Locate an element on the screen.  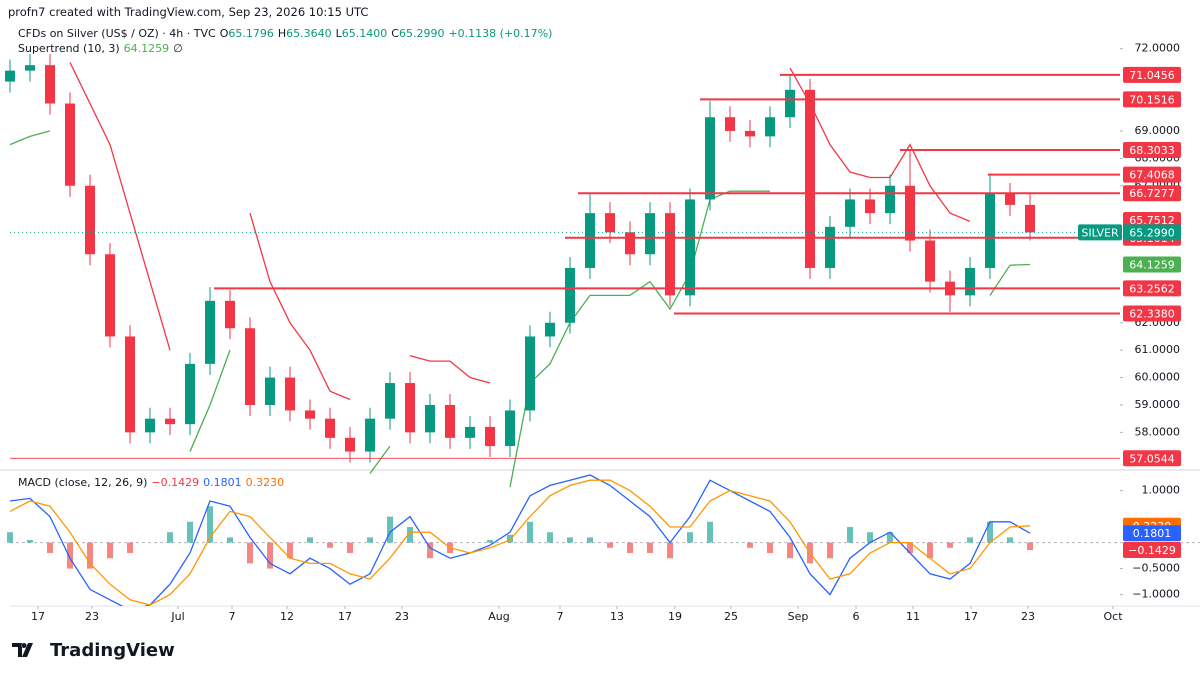
price-label: 68.3033 is located at coordinates (1152, 150).